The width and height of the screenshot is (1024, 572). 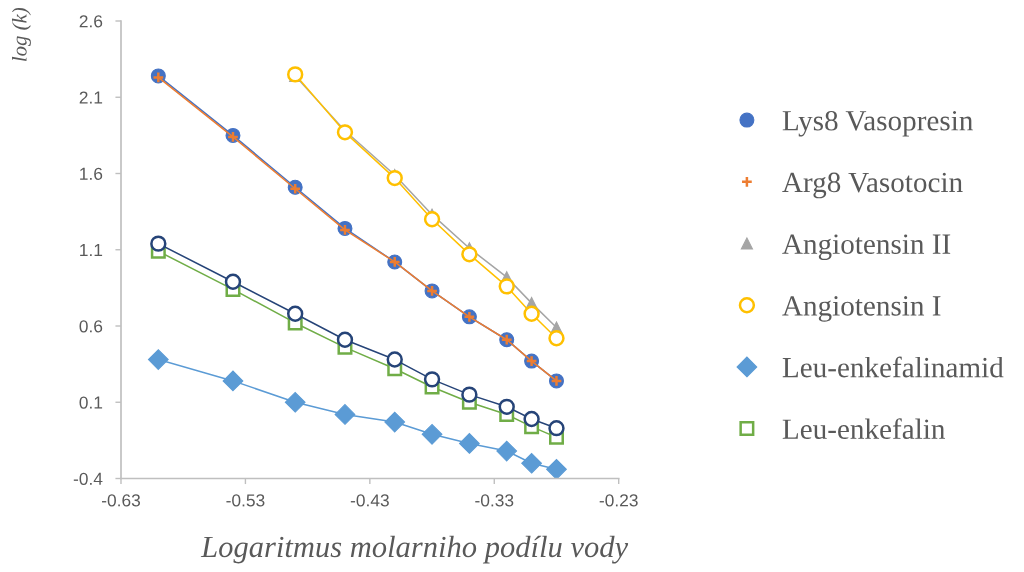 What do you see at coordinates (245, 500) in the screenshot?
I see `x-tick-label: -0.53` at bounding box center [245, 500].